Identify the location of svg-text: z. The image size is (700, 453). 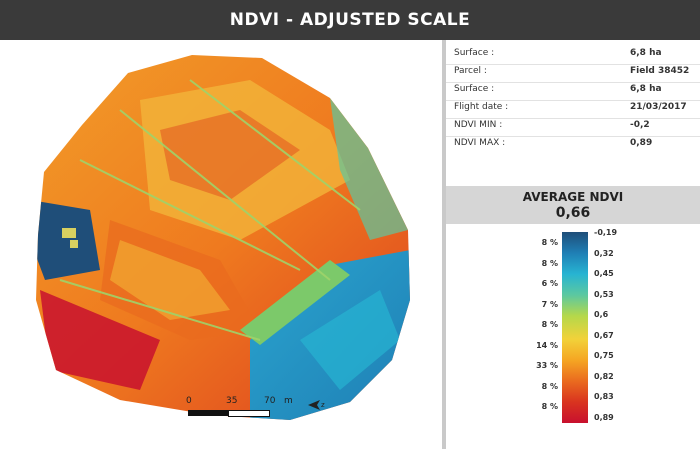
(323, 405).